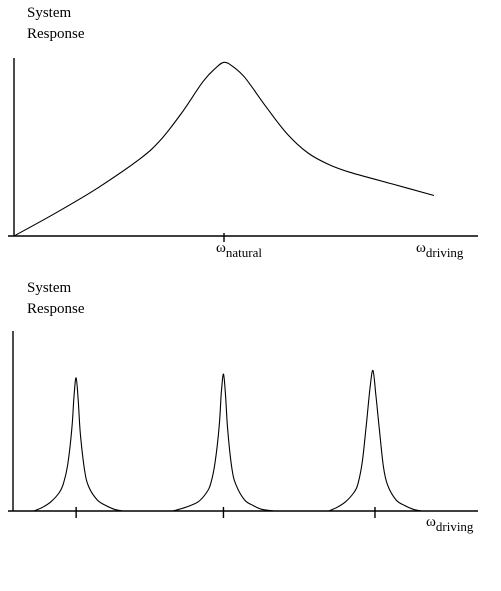 The image size is (501, 591). What do you see at coordinates (450, 524) in the screenshot?
I see `bottom-x-axis-label: ωdriving` at bounding box center [450, 524].